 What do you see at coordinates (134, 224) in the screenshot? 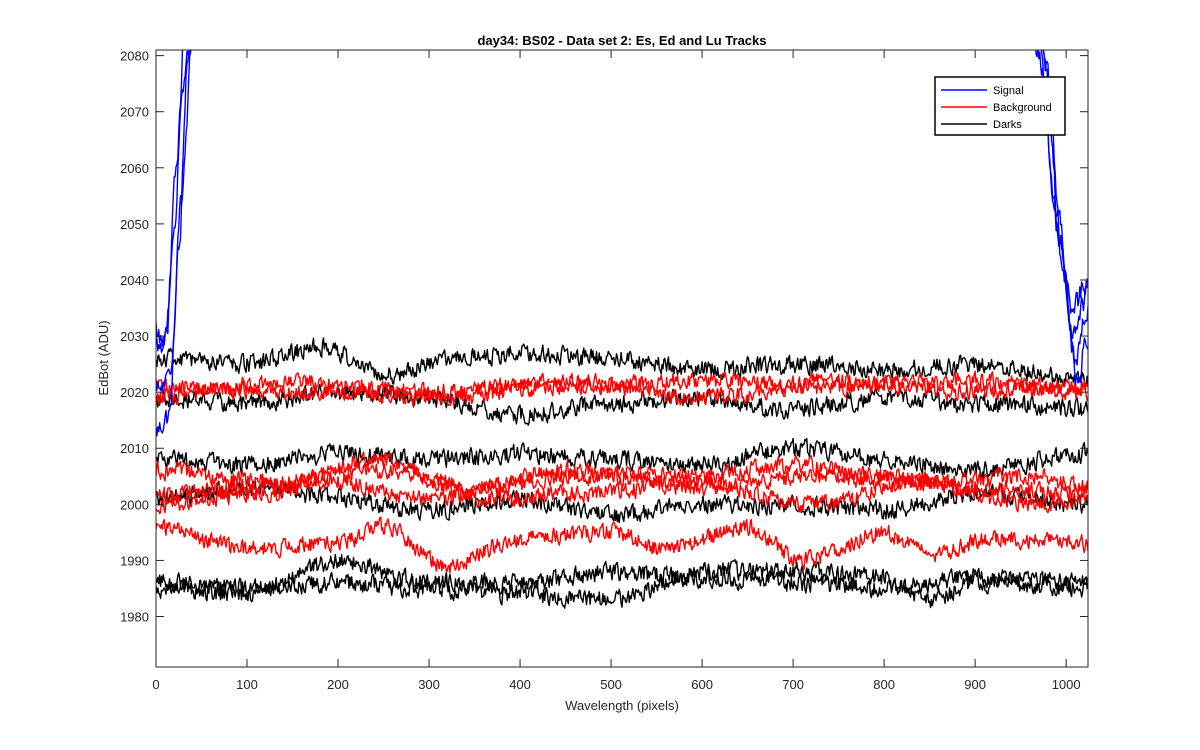
I see `y-tick-label: 2050` at bounding box center [134, 224].